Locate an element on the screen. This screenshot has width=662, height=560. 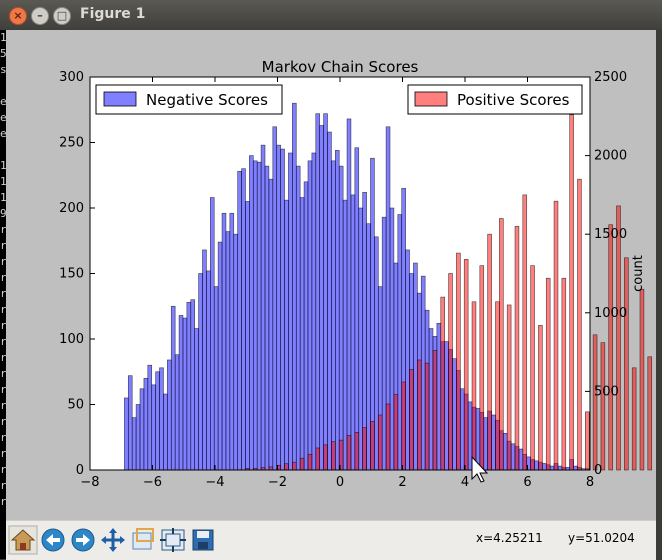
subplots-icon is located at coordinates (173, 540).